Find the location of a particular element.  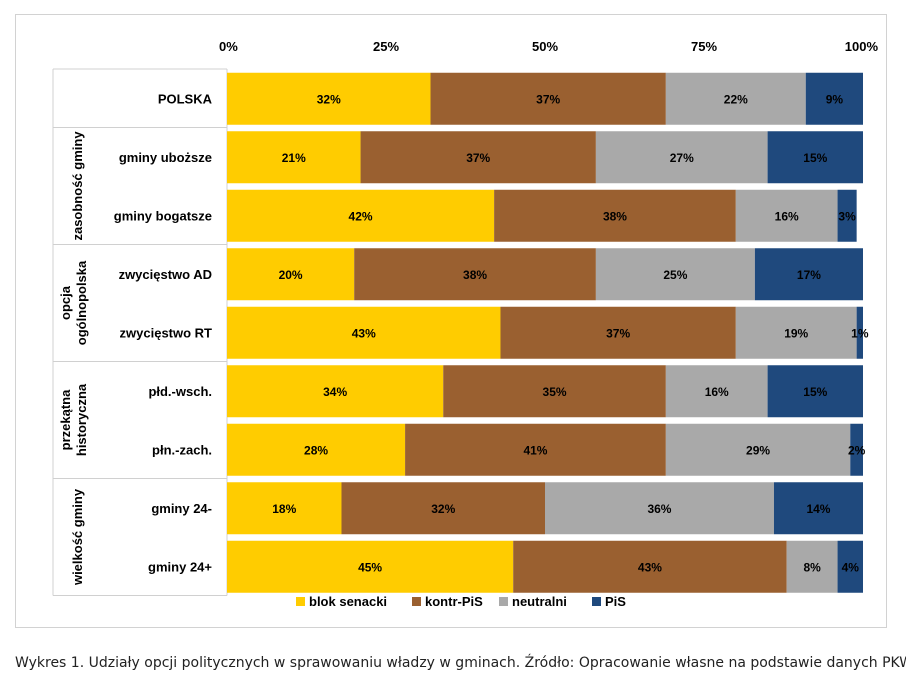

data-label: 4% is located at coordinates (851, 567).